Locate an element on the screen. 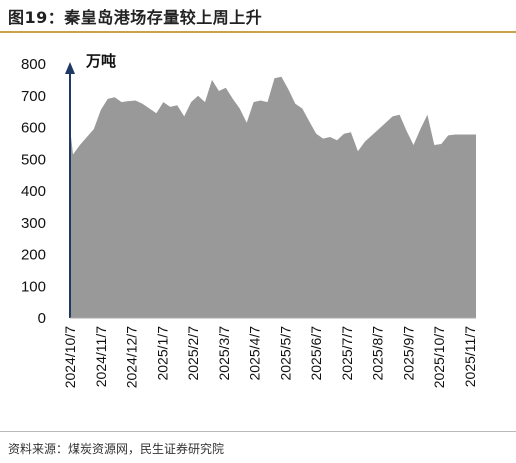 This screenshot has height=463, width=516. x-tick-label: 2025/2/7 is located at coordinates (193, 353).